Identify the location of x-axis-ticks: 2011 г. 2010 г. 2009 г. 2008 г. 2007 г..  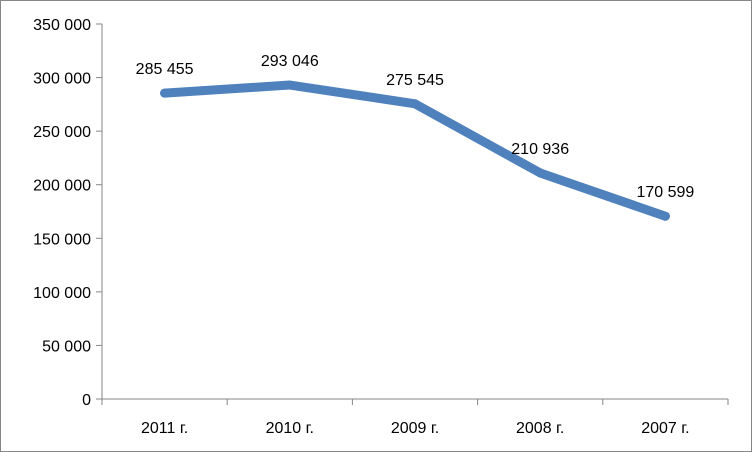
(415, 418).